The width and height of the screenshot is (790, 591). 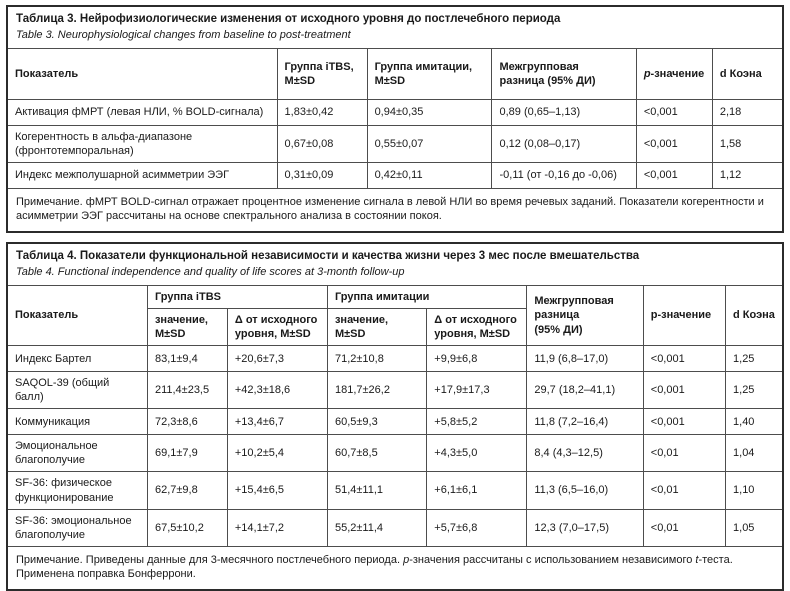 I want to click on table-cell: 71,2±10,8, so click(x=377, y=359).